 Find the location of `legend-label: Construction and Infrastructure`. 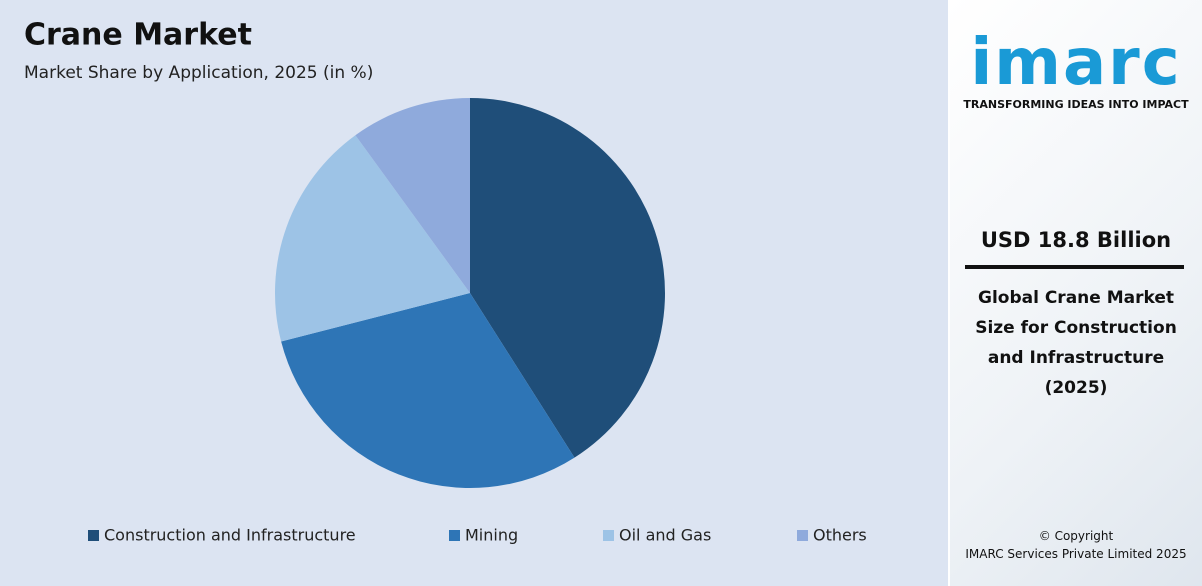

legend-label: Construction and Infrastructure is located at coordinates (230, 535).